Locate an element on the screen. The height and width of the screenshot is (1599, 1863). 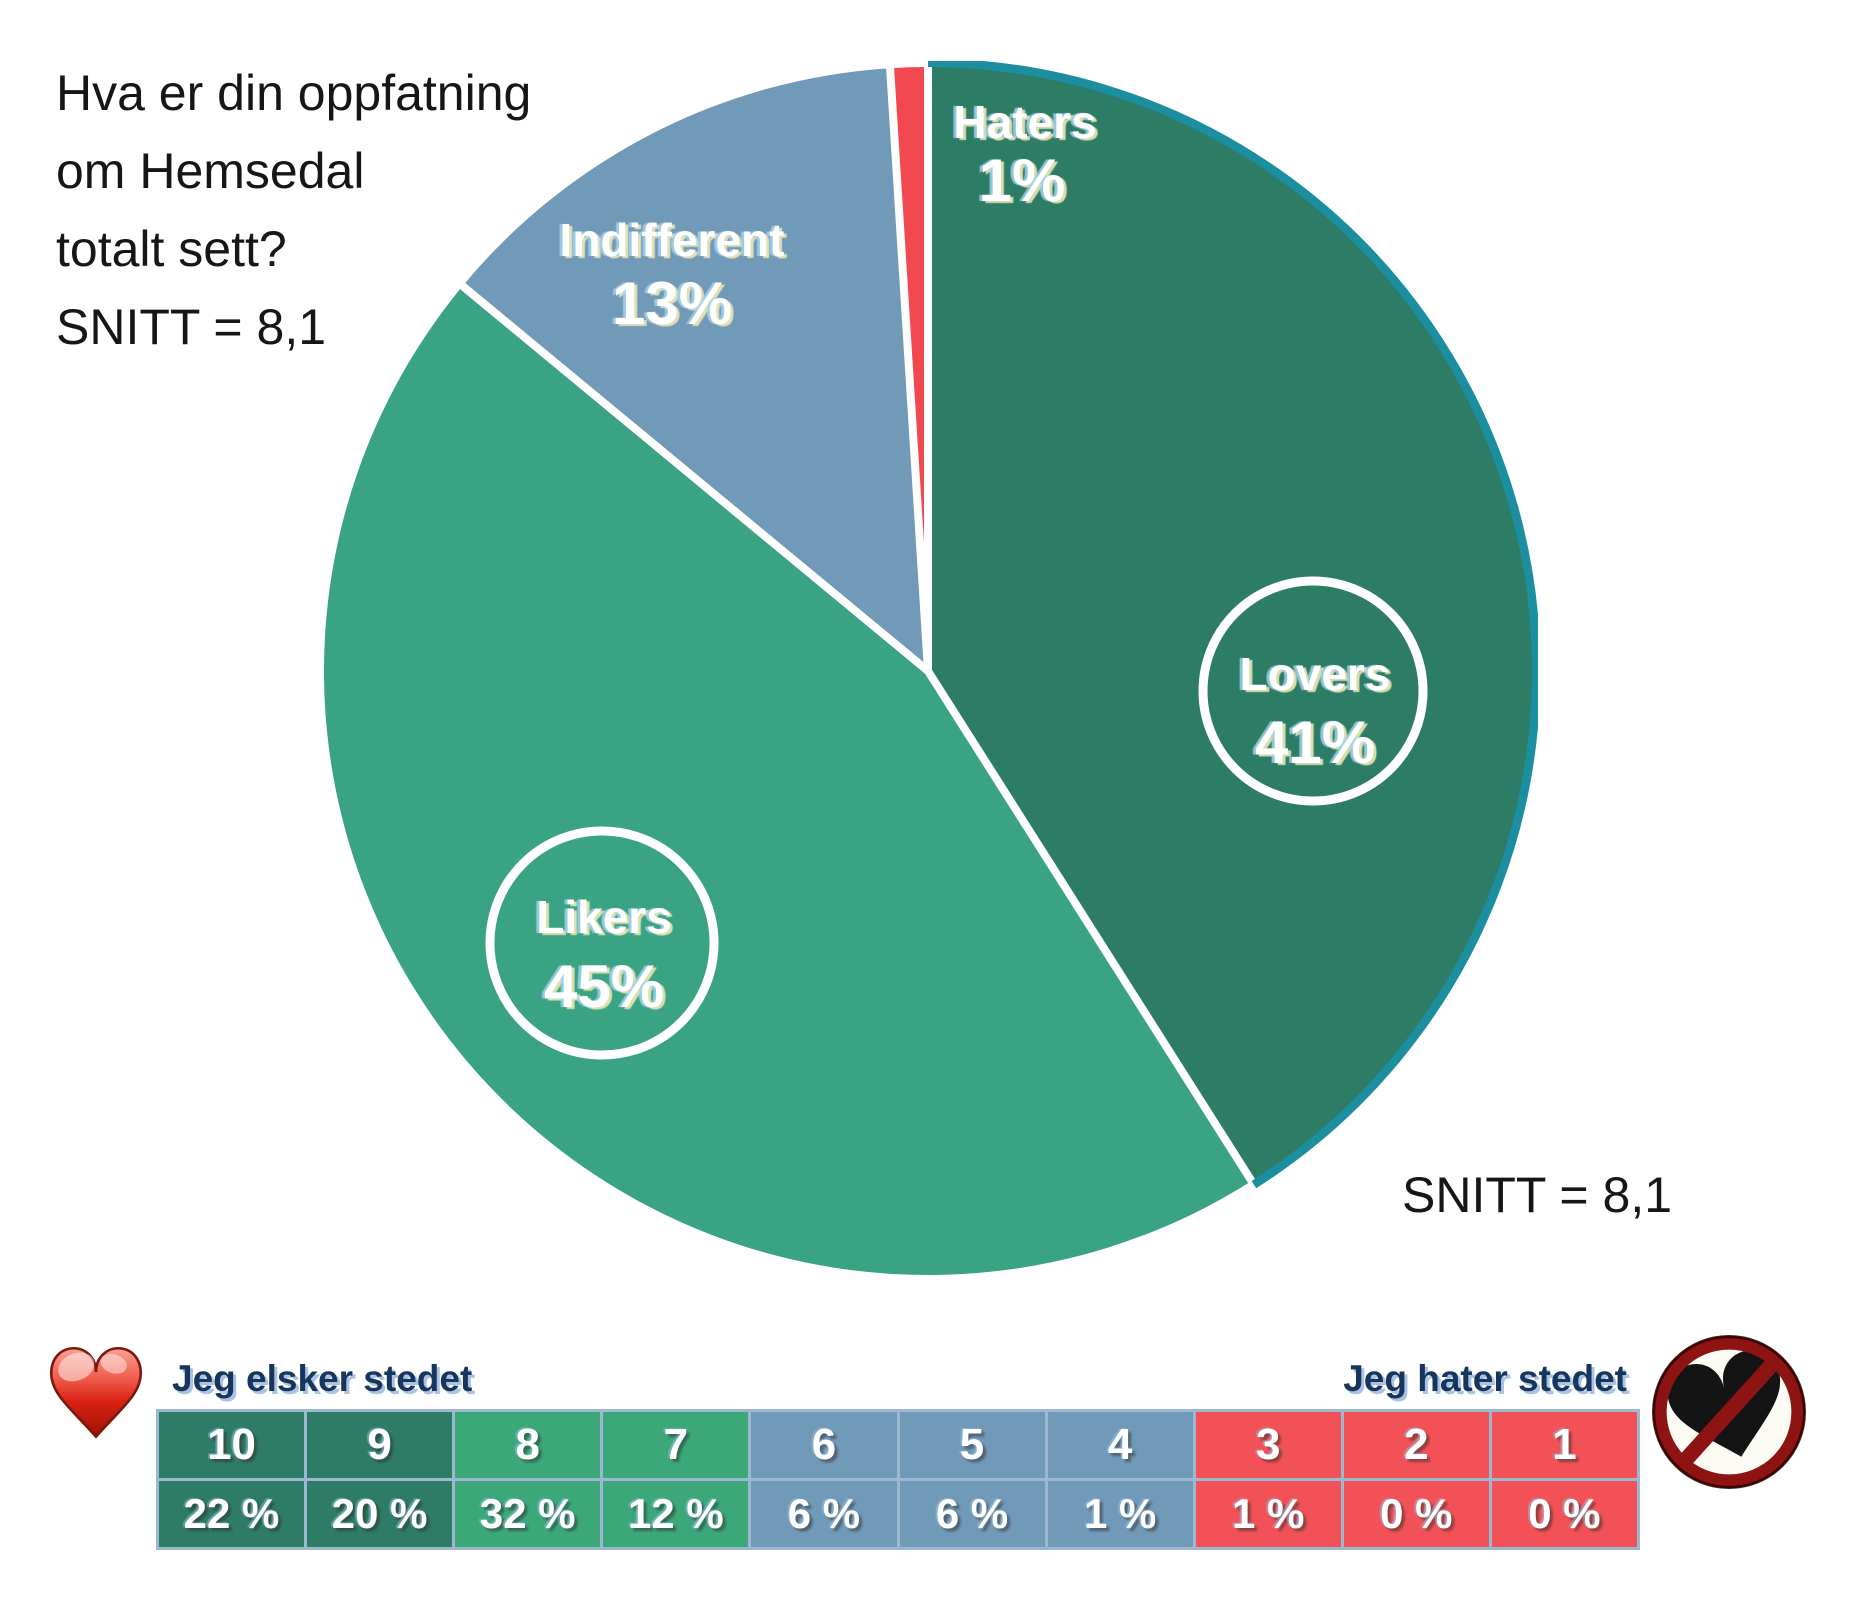
average-note: SNITT = 8,1 is located at coordinates (1537, 1195).